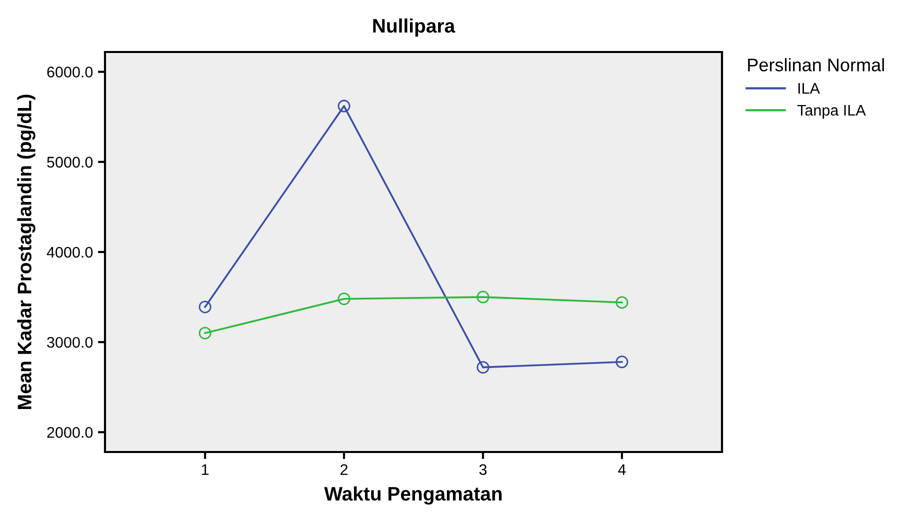  I want to click on x-tick-label: 4, so click(622, 469).